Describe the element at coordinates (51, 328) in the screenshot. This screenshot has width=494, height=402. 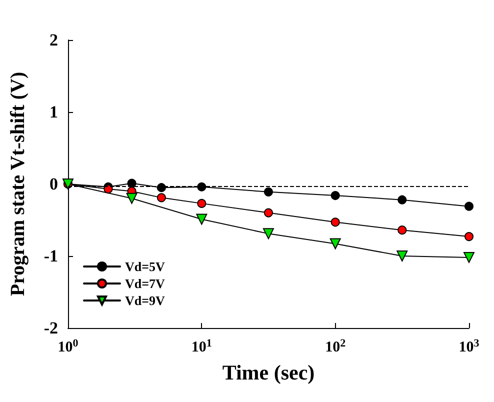
I see `y-tick-label: -2` at that location.